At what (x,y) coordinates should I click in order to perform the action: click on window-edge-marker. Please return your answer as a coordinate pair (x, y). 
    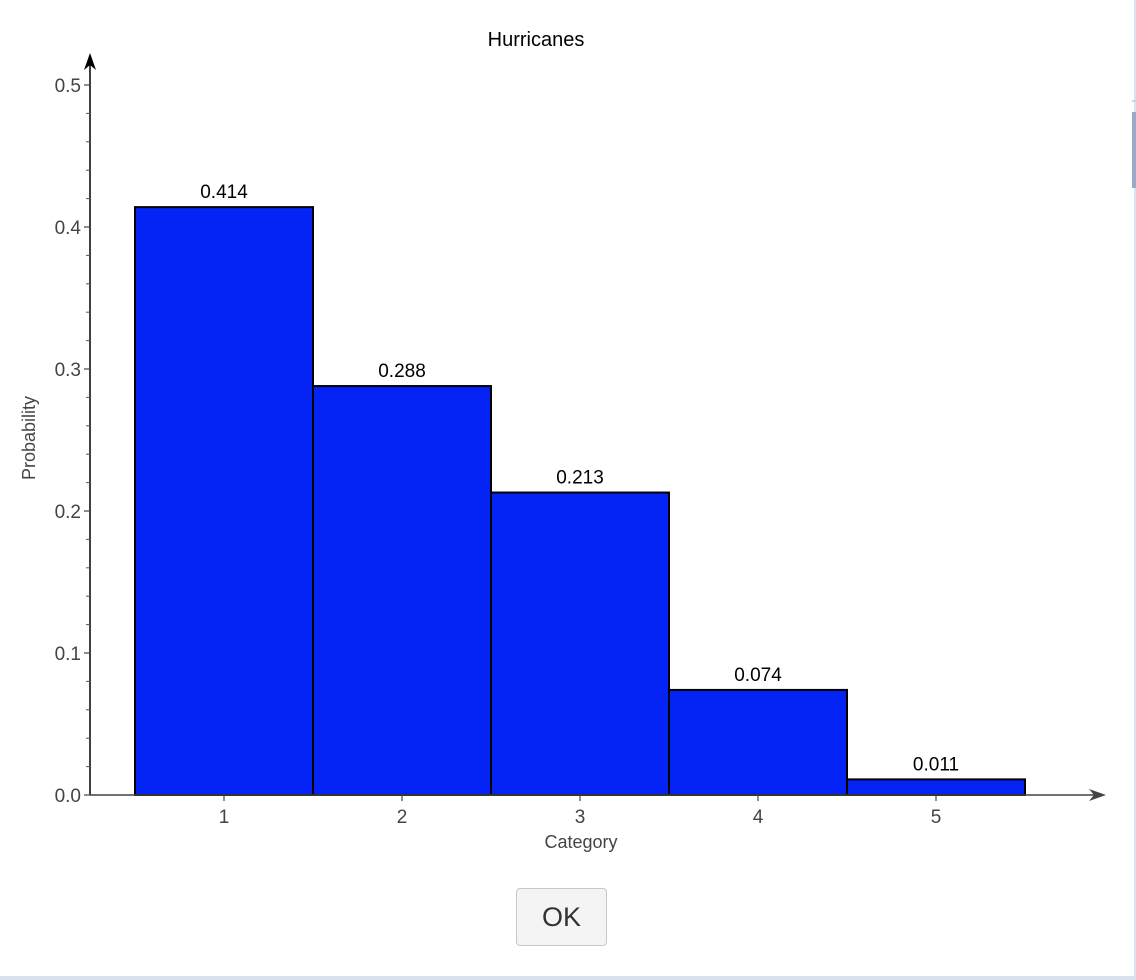
    Looking at the image, I should click on (1134, 101).